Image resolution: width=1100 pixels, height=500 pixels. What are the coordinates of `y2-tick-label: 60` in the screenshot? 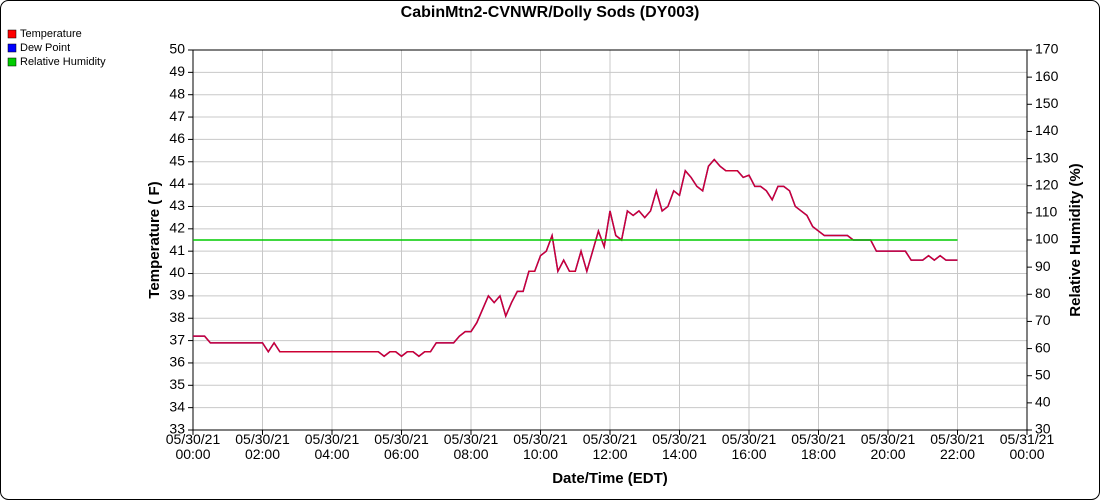 It's located at (1043, 347).